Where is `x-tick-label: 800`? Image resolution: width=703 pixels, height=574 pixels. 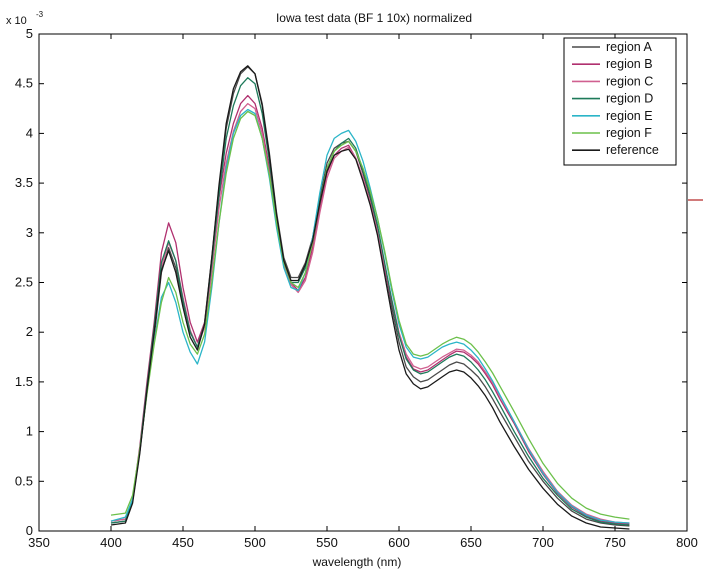 x-tick-label: 800 is located at coordinates (687, 542).